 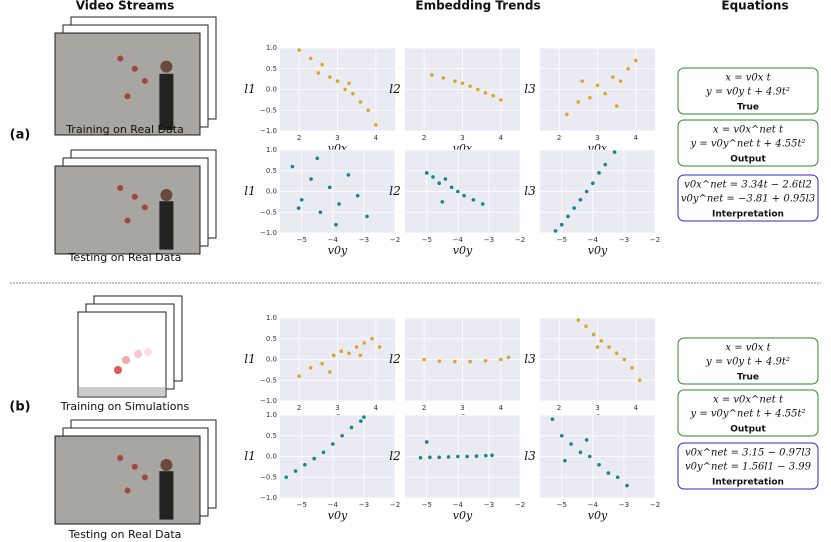 I want to click on equation-caption: Output, so click(x=748, y=160).